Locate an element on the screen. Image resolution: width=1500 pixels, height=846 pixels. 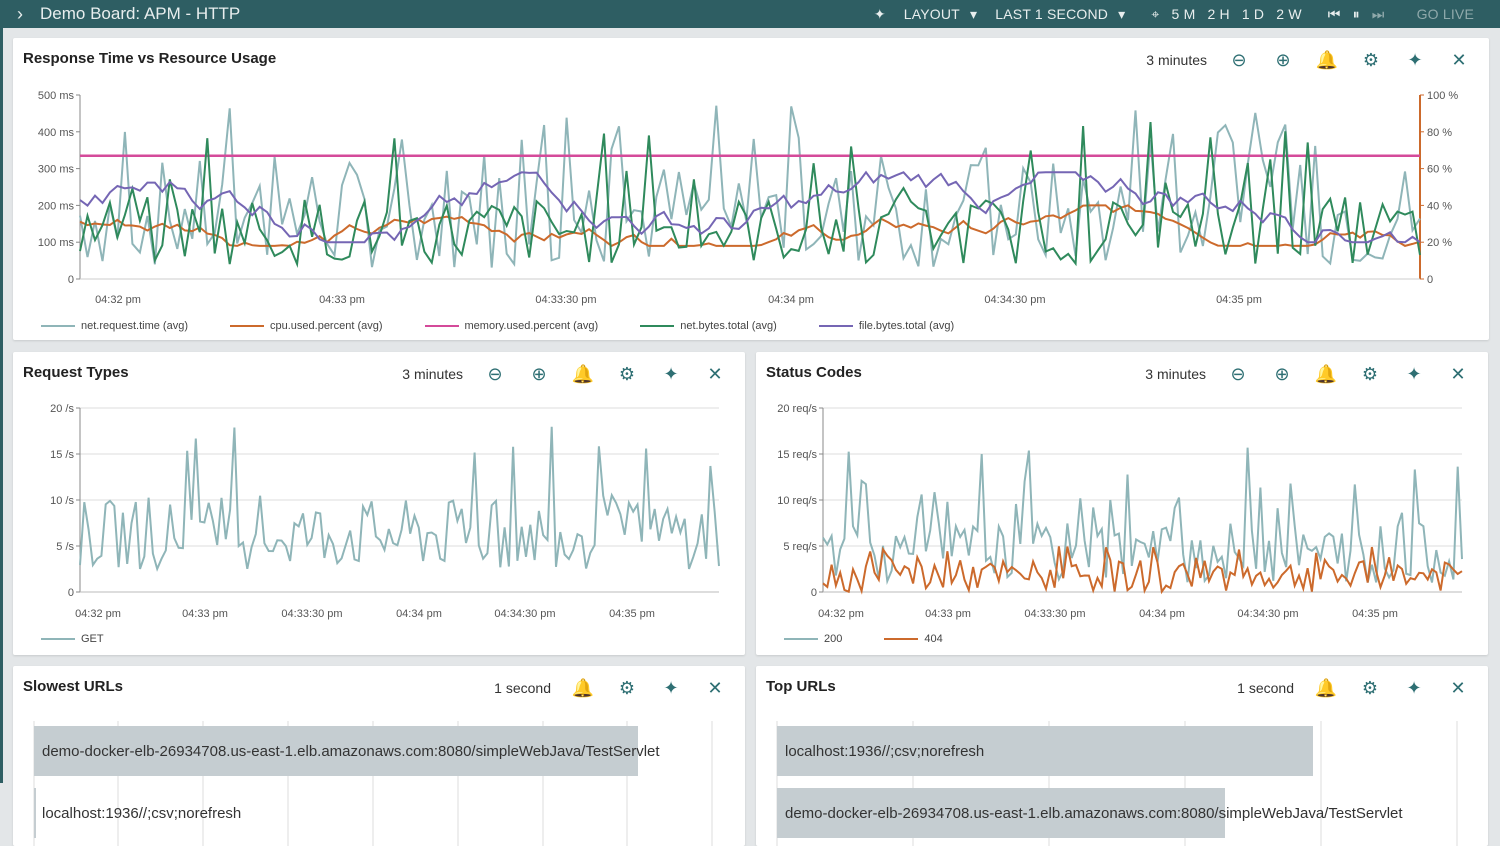
legend-label: 404 is located at coordinates (933, 639).